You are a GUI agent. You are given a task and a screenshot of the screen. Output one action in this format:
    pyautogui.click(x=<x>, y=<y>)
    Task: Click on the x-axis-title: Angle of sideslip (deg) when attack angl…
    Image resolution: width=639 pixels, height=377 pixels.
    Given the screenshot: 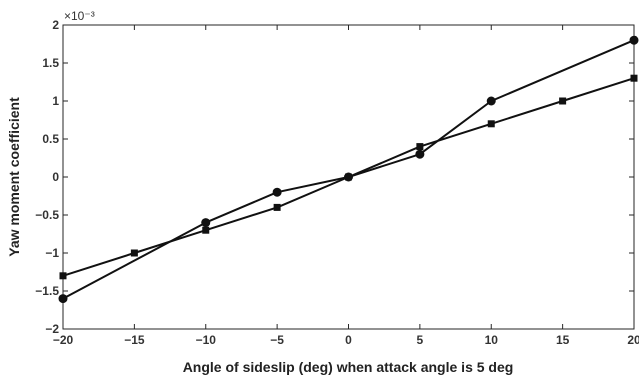 What is the action you would take?
    pyautogui.click(x=348, y=367)
    